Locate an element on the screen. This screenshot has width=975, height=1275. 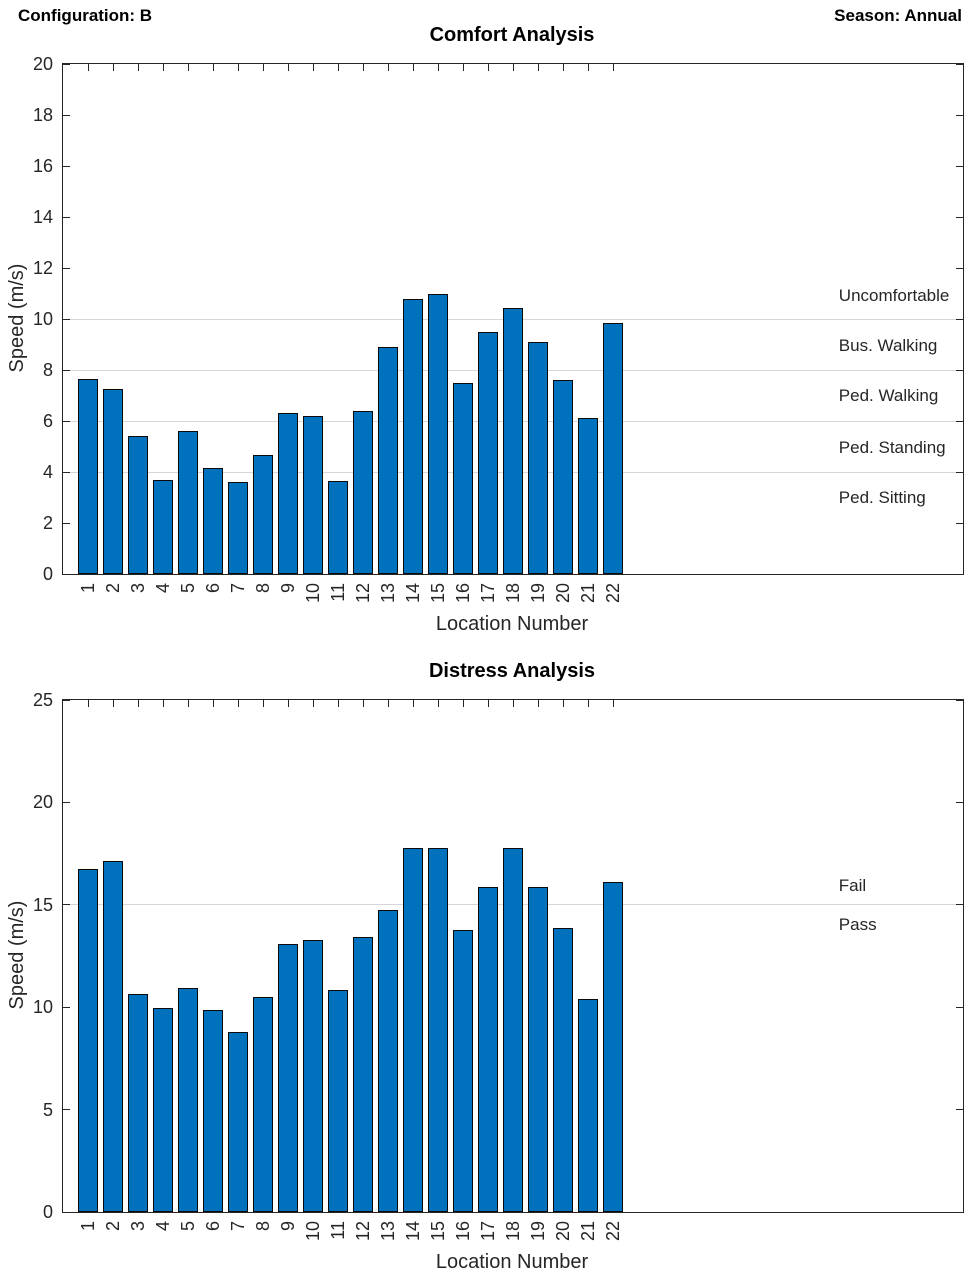
x-tick-label: 17 is located at coordinates (488, 593).